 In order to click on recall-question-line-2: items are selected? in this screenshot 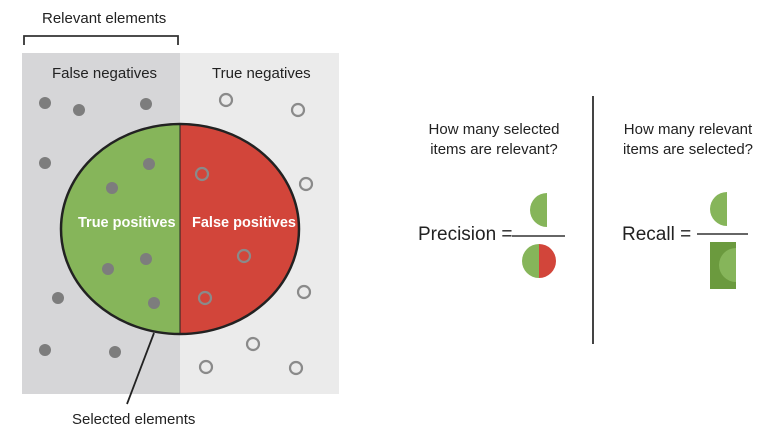, I will do `click(688, 149)`.